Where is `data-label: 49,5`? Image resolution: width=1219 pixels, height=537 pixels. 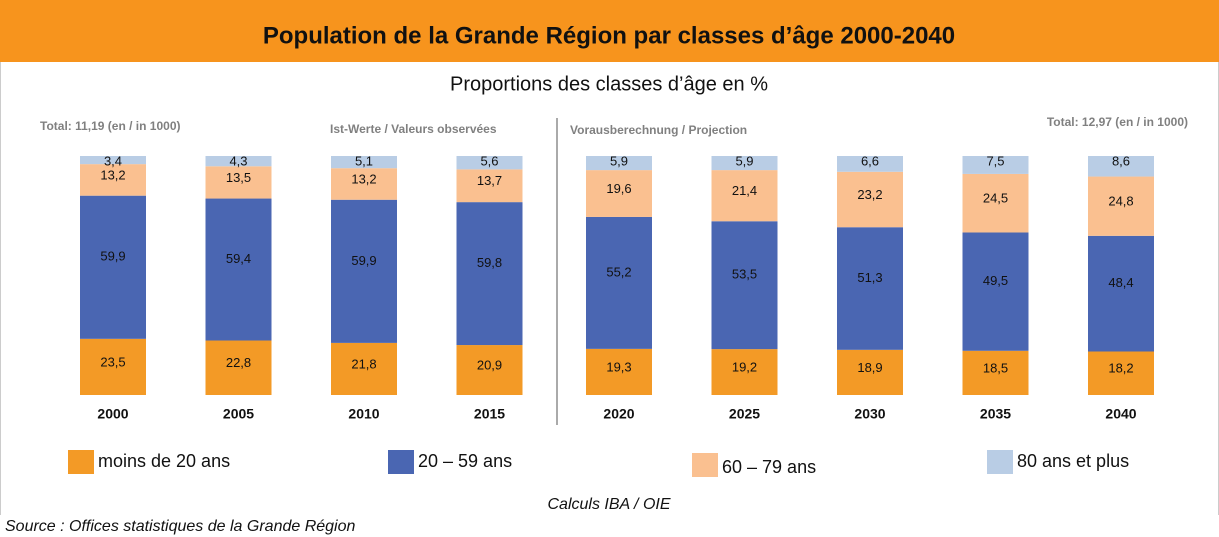 data-label: 49,5 is located at coordinates (995, 280).